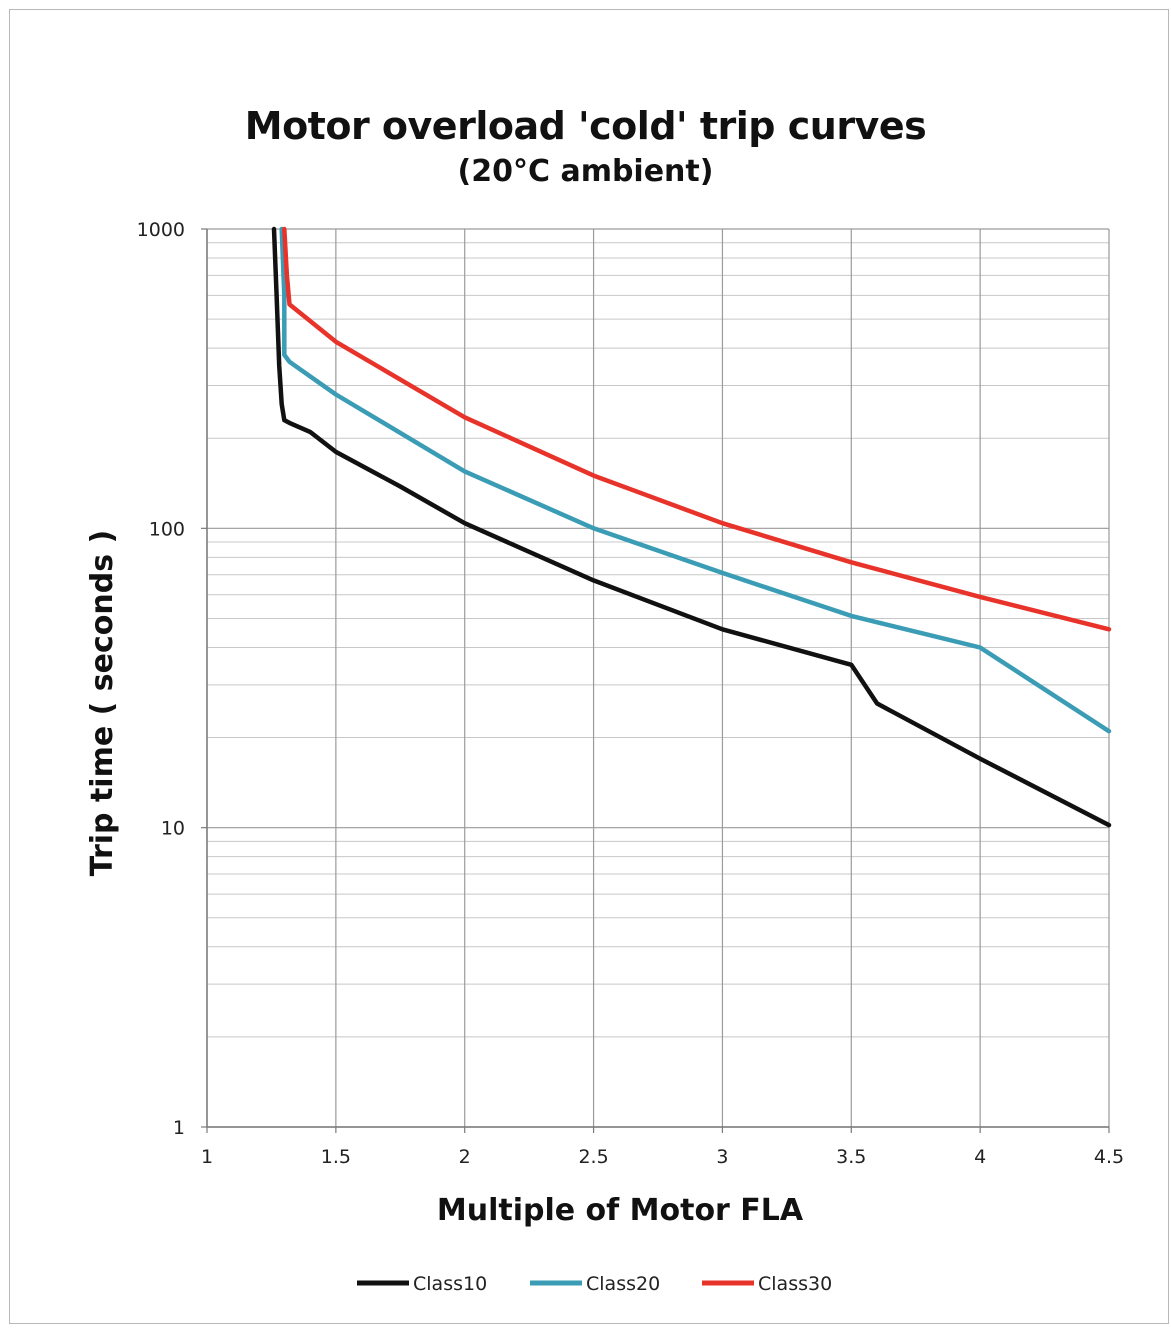  Describe the element at coordinates (722, 1157) in the screenshot. I see `x-tick-label: 3` at that location.